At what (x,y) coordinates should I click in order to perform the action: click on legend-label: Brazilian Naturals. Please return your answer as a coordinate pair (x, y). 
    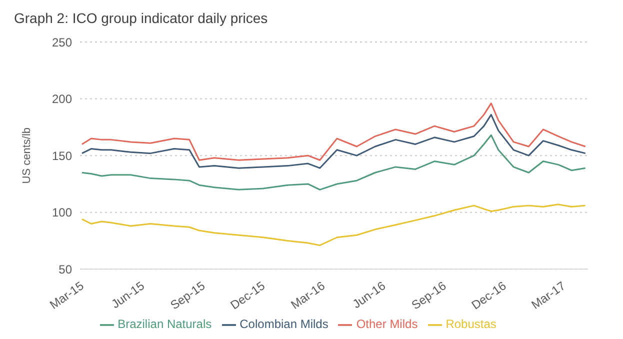
    Looking at the image, I should click on (165, 324).